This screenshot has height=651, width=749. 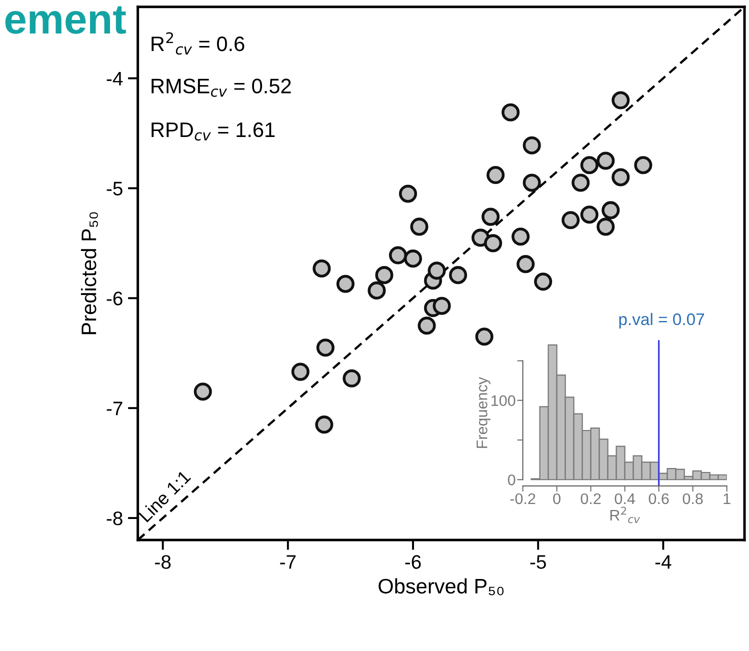 What do you see at coordinates (625, 515) in the screenshot?
I see `x-axis-title: R$^{2}$$_{cv}$` at bounding box center [625, 515].